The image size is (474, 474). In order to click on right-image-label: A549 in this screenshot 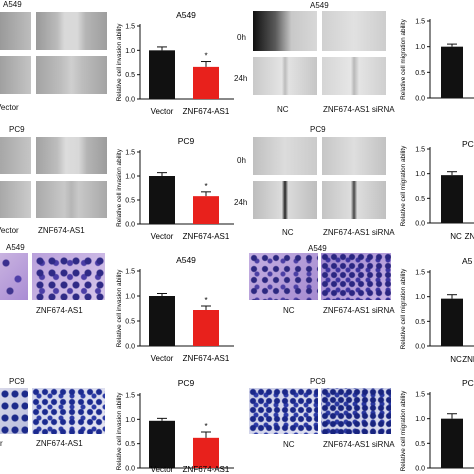, I will do `click(317, 248)`.